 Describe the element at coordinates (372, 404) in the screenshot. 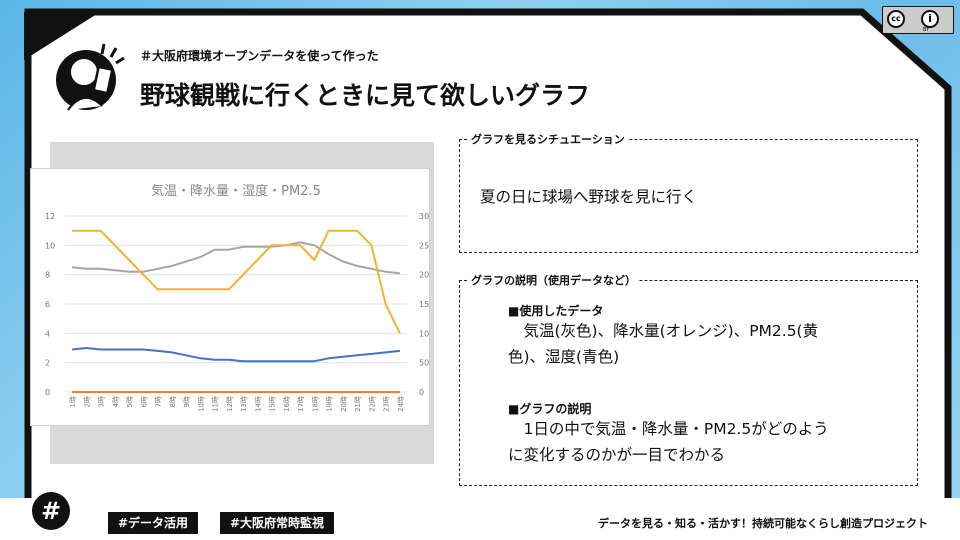

I see `x-tick-label: 22時` at that location.